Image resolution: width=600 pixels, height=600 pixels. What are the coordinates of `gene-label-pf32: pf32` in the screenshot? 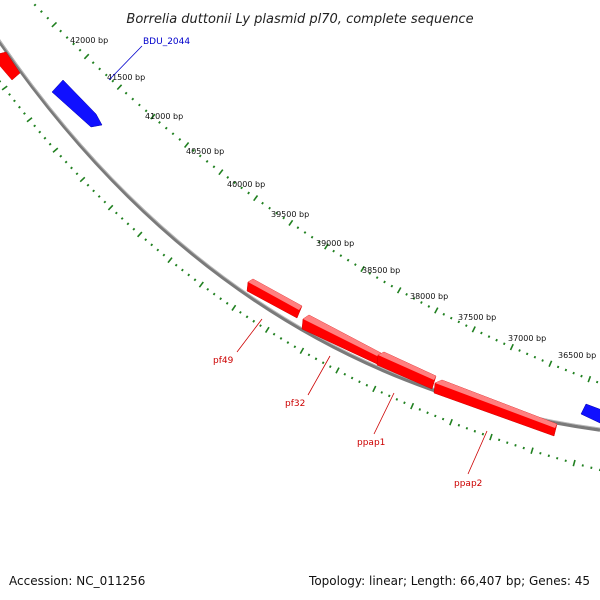 It's located at (295, 404).